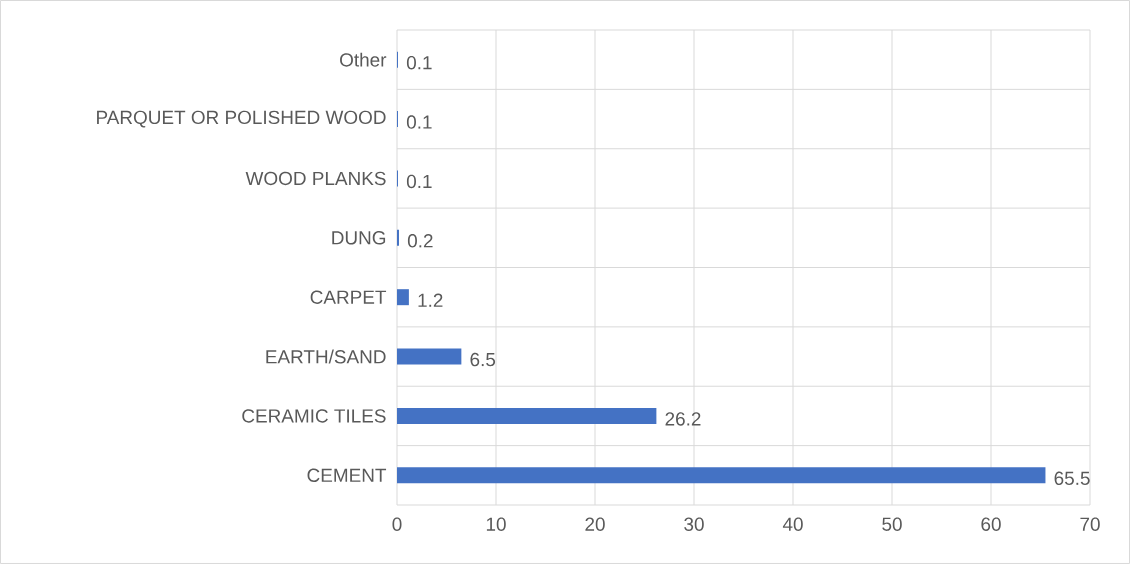  Describe the element at coordinates (420, 241) in the screenshot. I see `data-label: 0.2` at that location.